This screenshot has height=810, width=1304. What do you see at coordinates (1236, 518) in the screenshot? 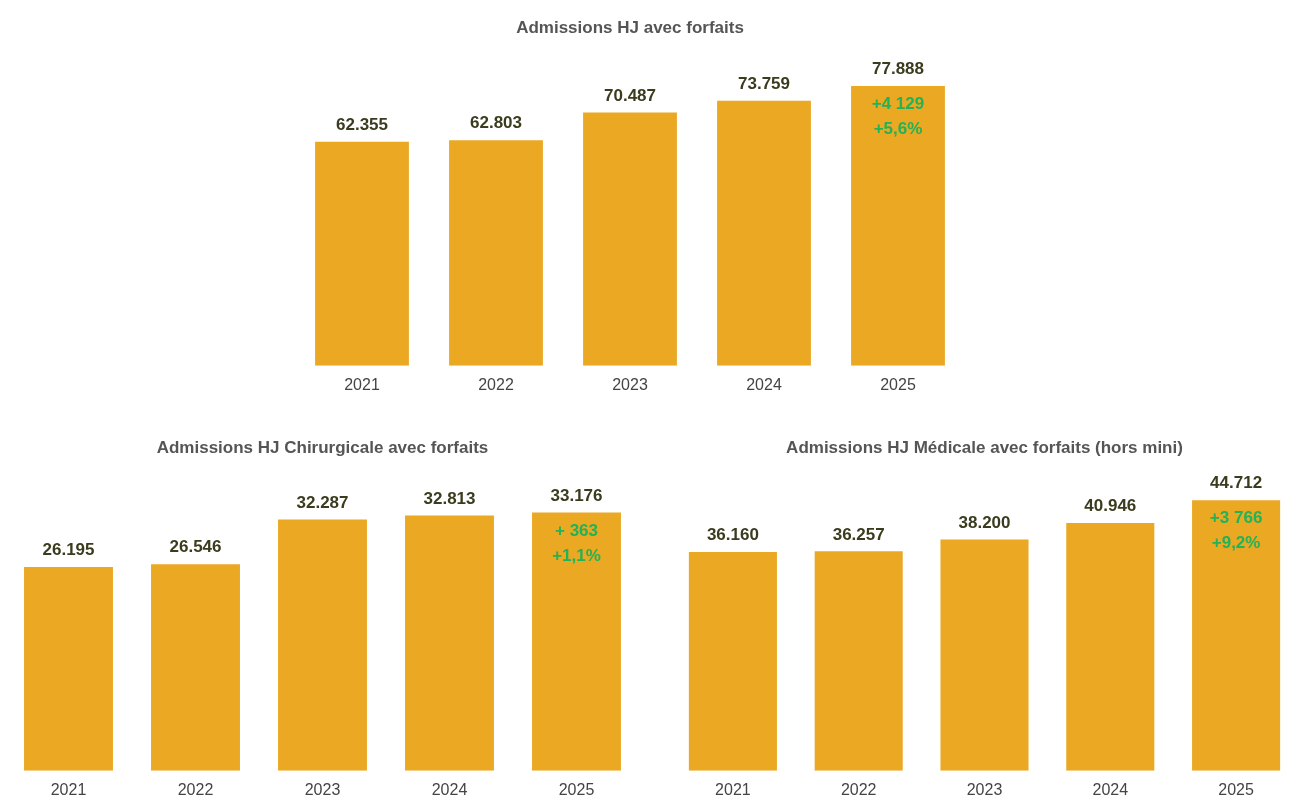
I see `annotation: +3 766` at bounding box center [1236, 518].